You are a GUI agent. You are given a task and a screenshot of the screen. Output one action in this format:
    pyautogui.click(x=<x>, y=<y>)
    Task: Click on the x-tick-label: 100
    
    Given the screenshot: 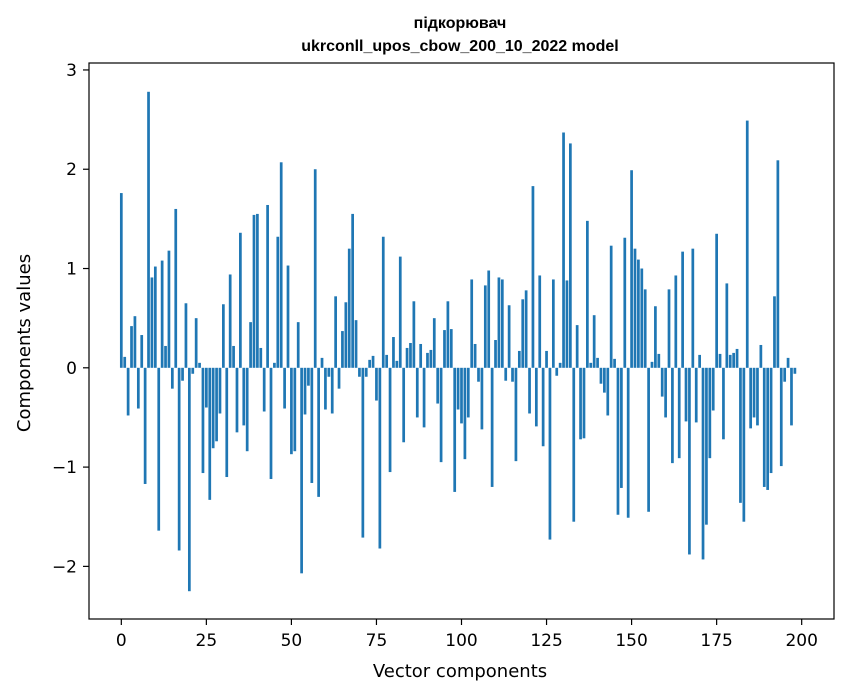 What is the action you would take?
    pyautogui.click(x=461, y=641)
    